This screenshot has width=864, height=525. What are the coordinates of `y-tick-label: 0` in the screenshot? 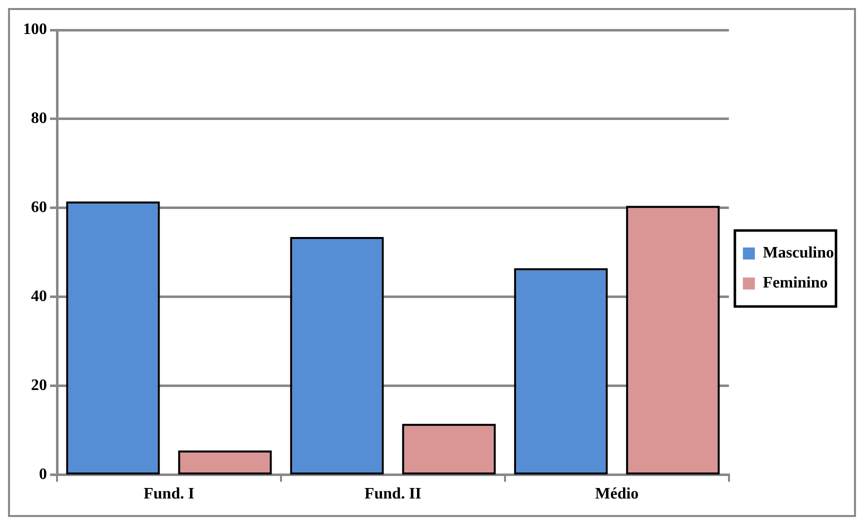 It's located at (43, 474).